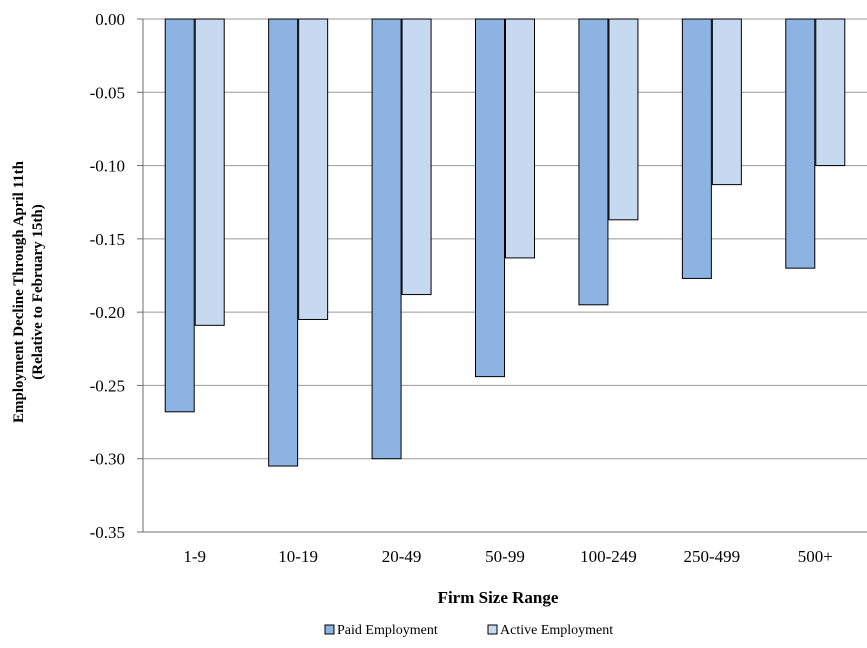 The height and width of the screenshot is (648, 867). Describe the element at coordinates (107, 92) in the screenshot. I see `y-tick-label: -0.05` at that location.